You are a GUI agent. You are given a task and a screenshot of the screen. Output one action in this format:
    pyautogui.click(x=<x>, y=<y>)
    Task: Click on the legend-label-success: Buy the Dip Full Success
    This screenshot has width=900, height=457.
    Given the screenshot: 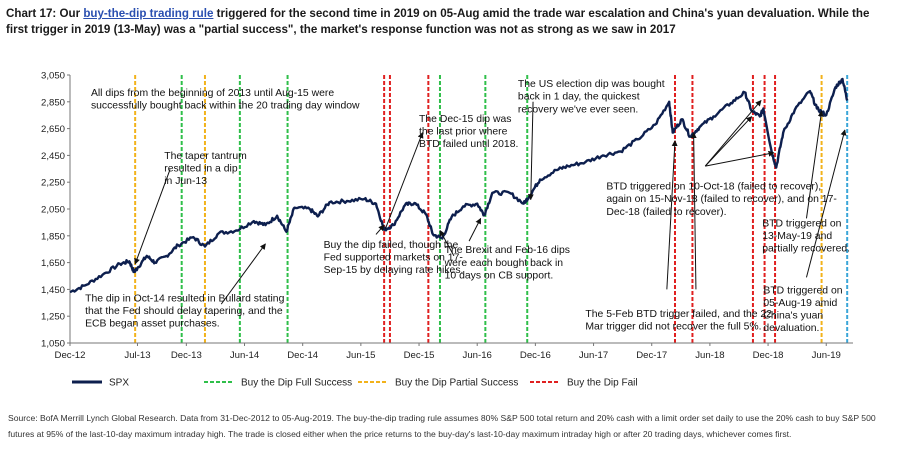 What is the action you would take?
    pyautogui.click(x=296, y=383)
    